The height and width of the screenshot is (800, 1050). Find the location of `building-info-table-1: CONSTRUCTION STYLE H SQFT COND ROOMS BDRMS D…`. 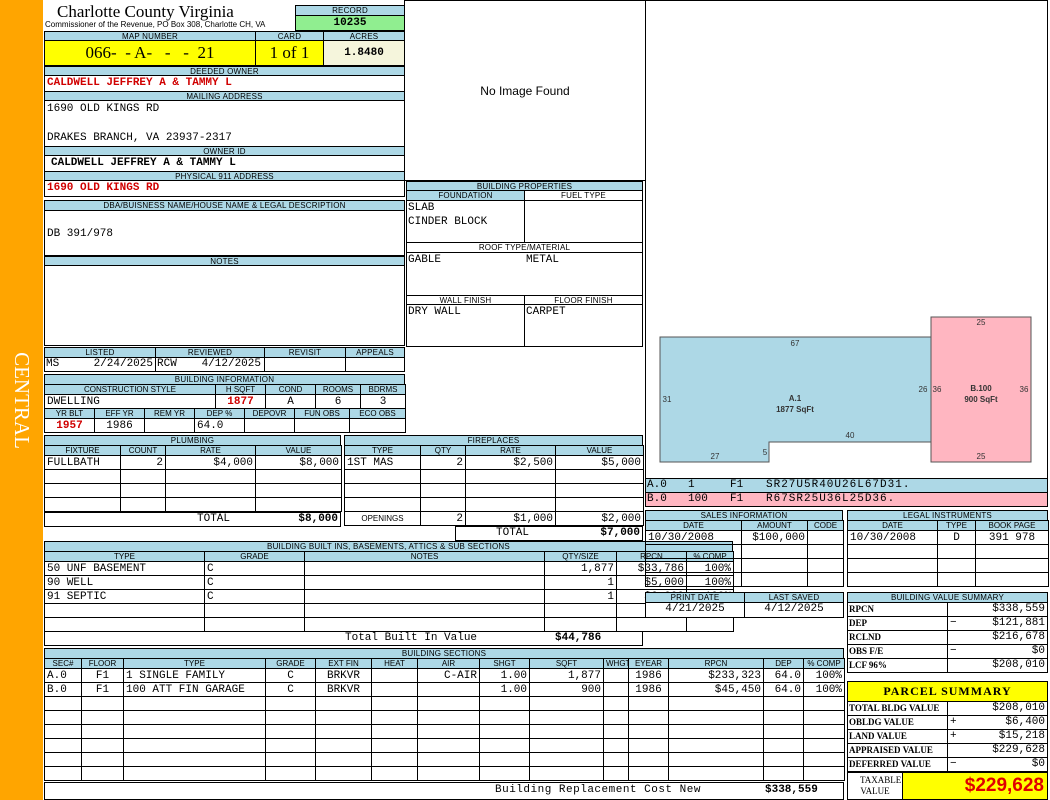

building-info-table-1: CONSTRUCTION STYLE H SQFT COND ROOMS BDRMS D… is located at coordinates (225, 396).